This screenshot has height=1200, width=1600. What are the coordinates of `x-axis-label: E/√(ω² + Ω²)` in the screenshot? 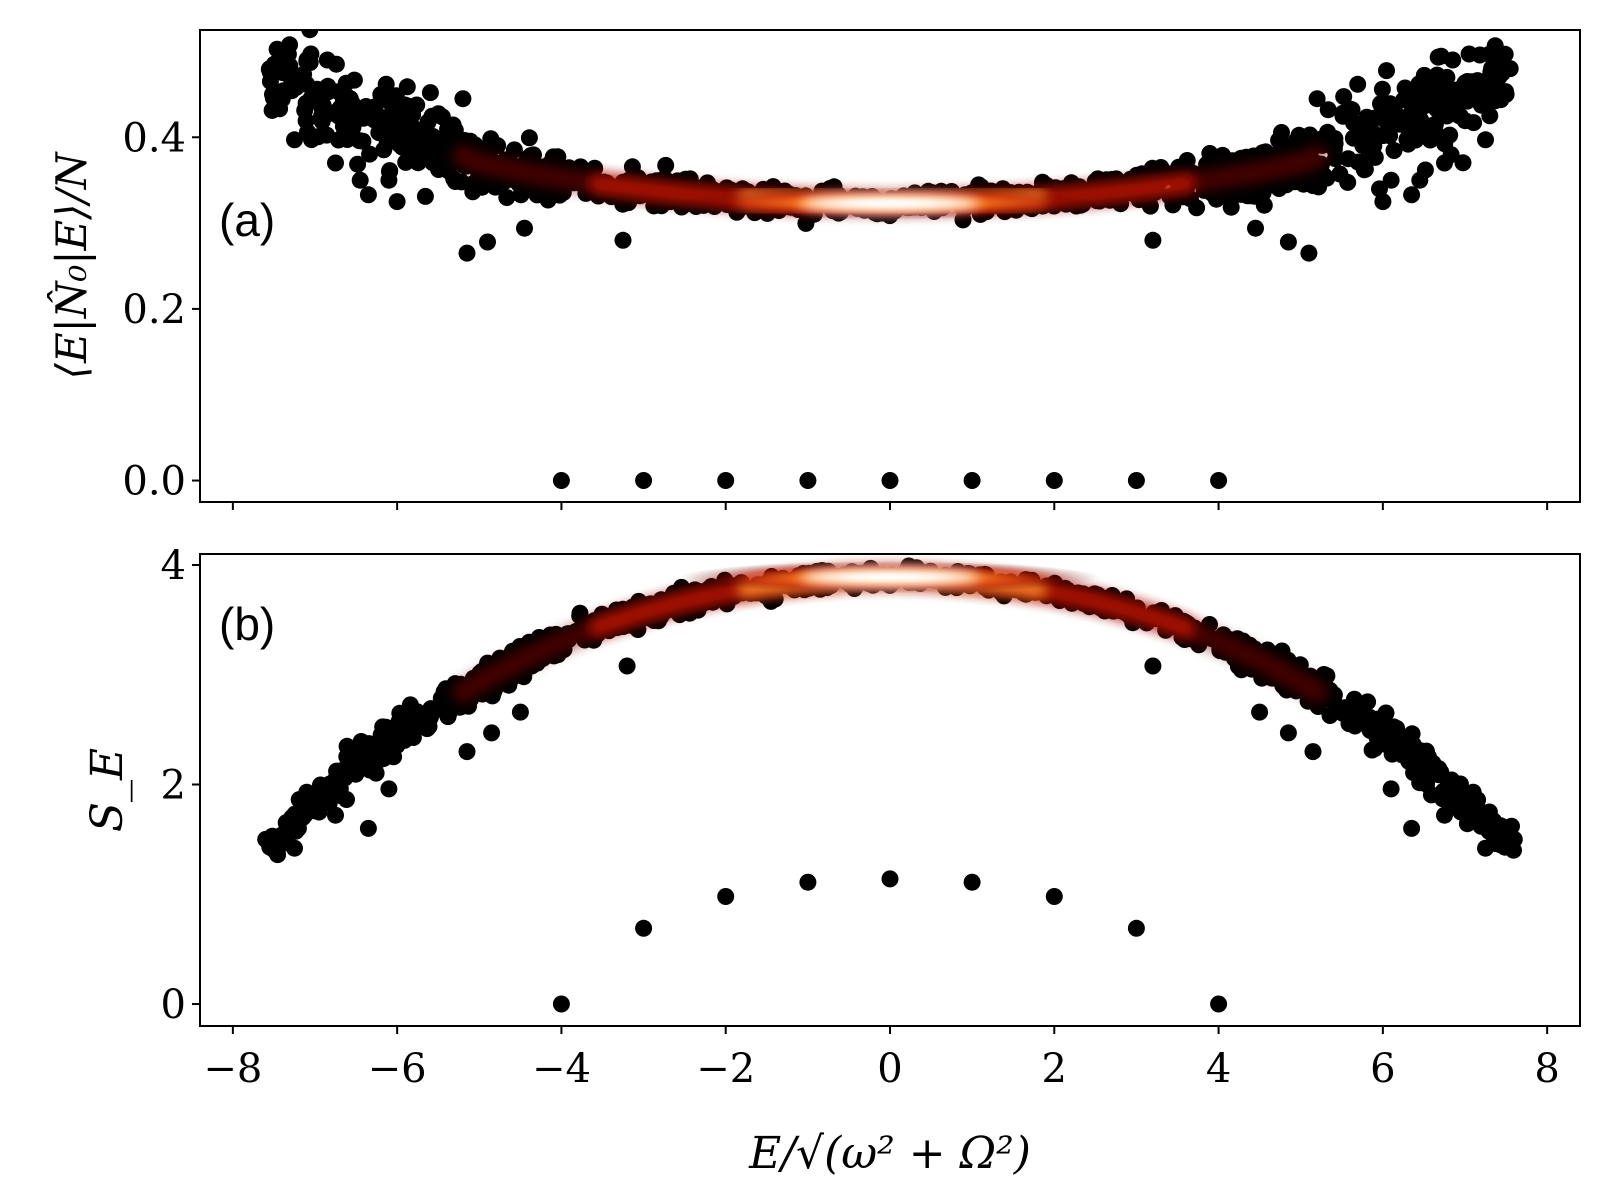 It's located at (889, 1153).